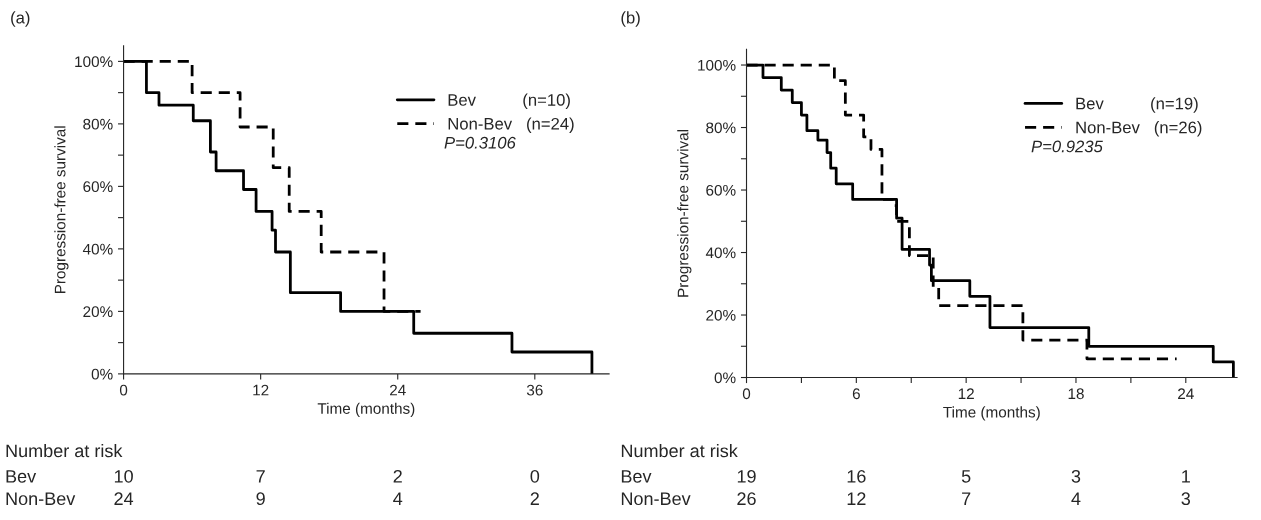 The image size is (1261, 520). Describe the element at coordinates (630, 19) in the screenshot. I see `chart-title: (b)` at that location.